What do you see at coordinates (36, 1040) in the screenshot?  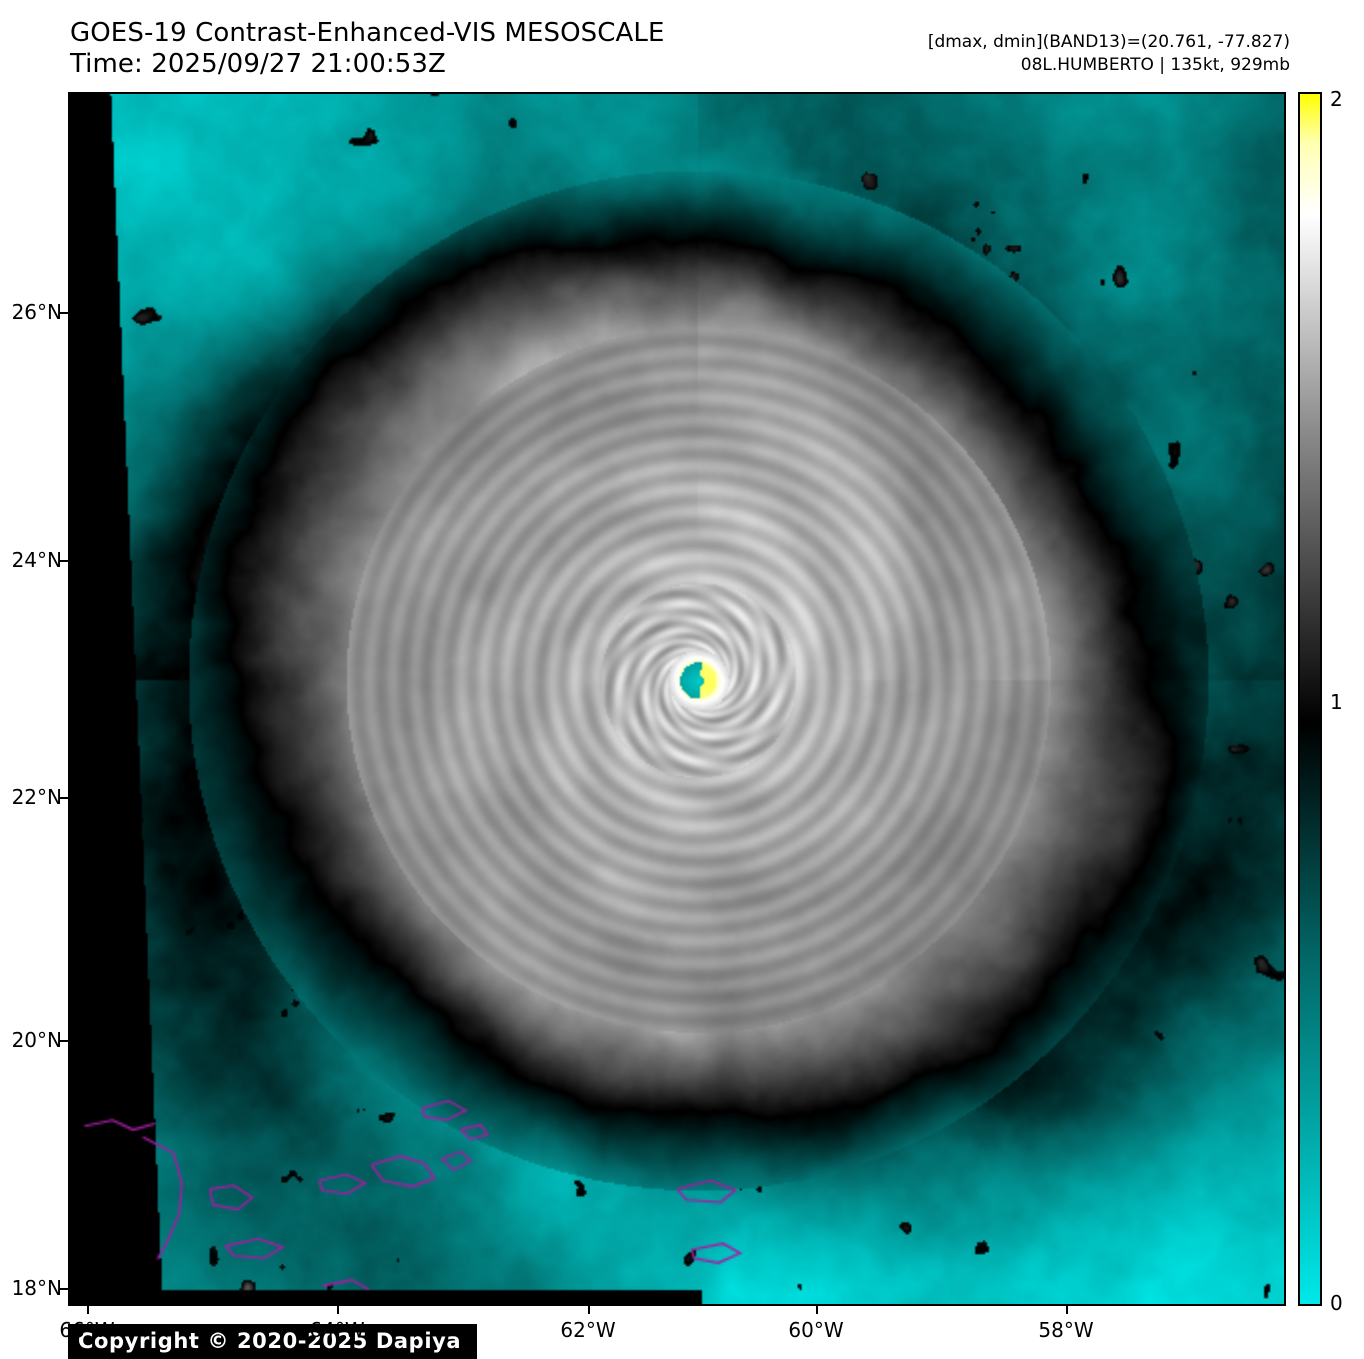 I see `y-axis-tick-label: 20°N` at bounding box center [36, 1040].